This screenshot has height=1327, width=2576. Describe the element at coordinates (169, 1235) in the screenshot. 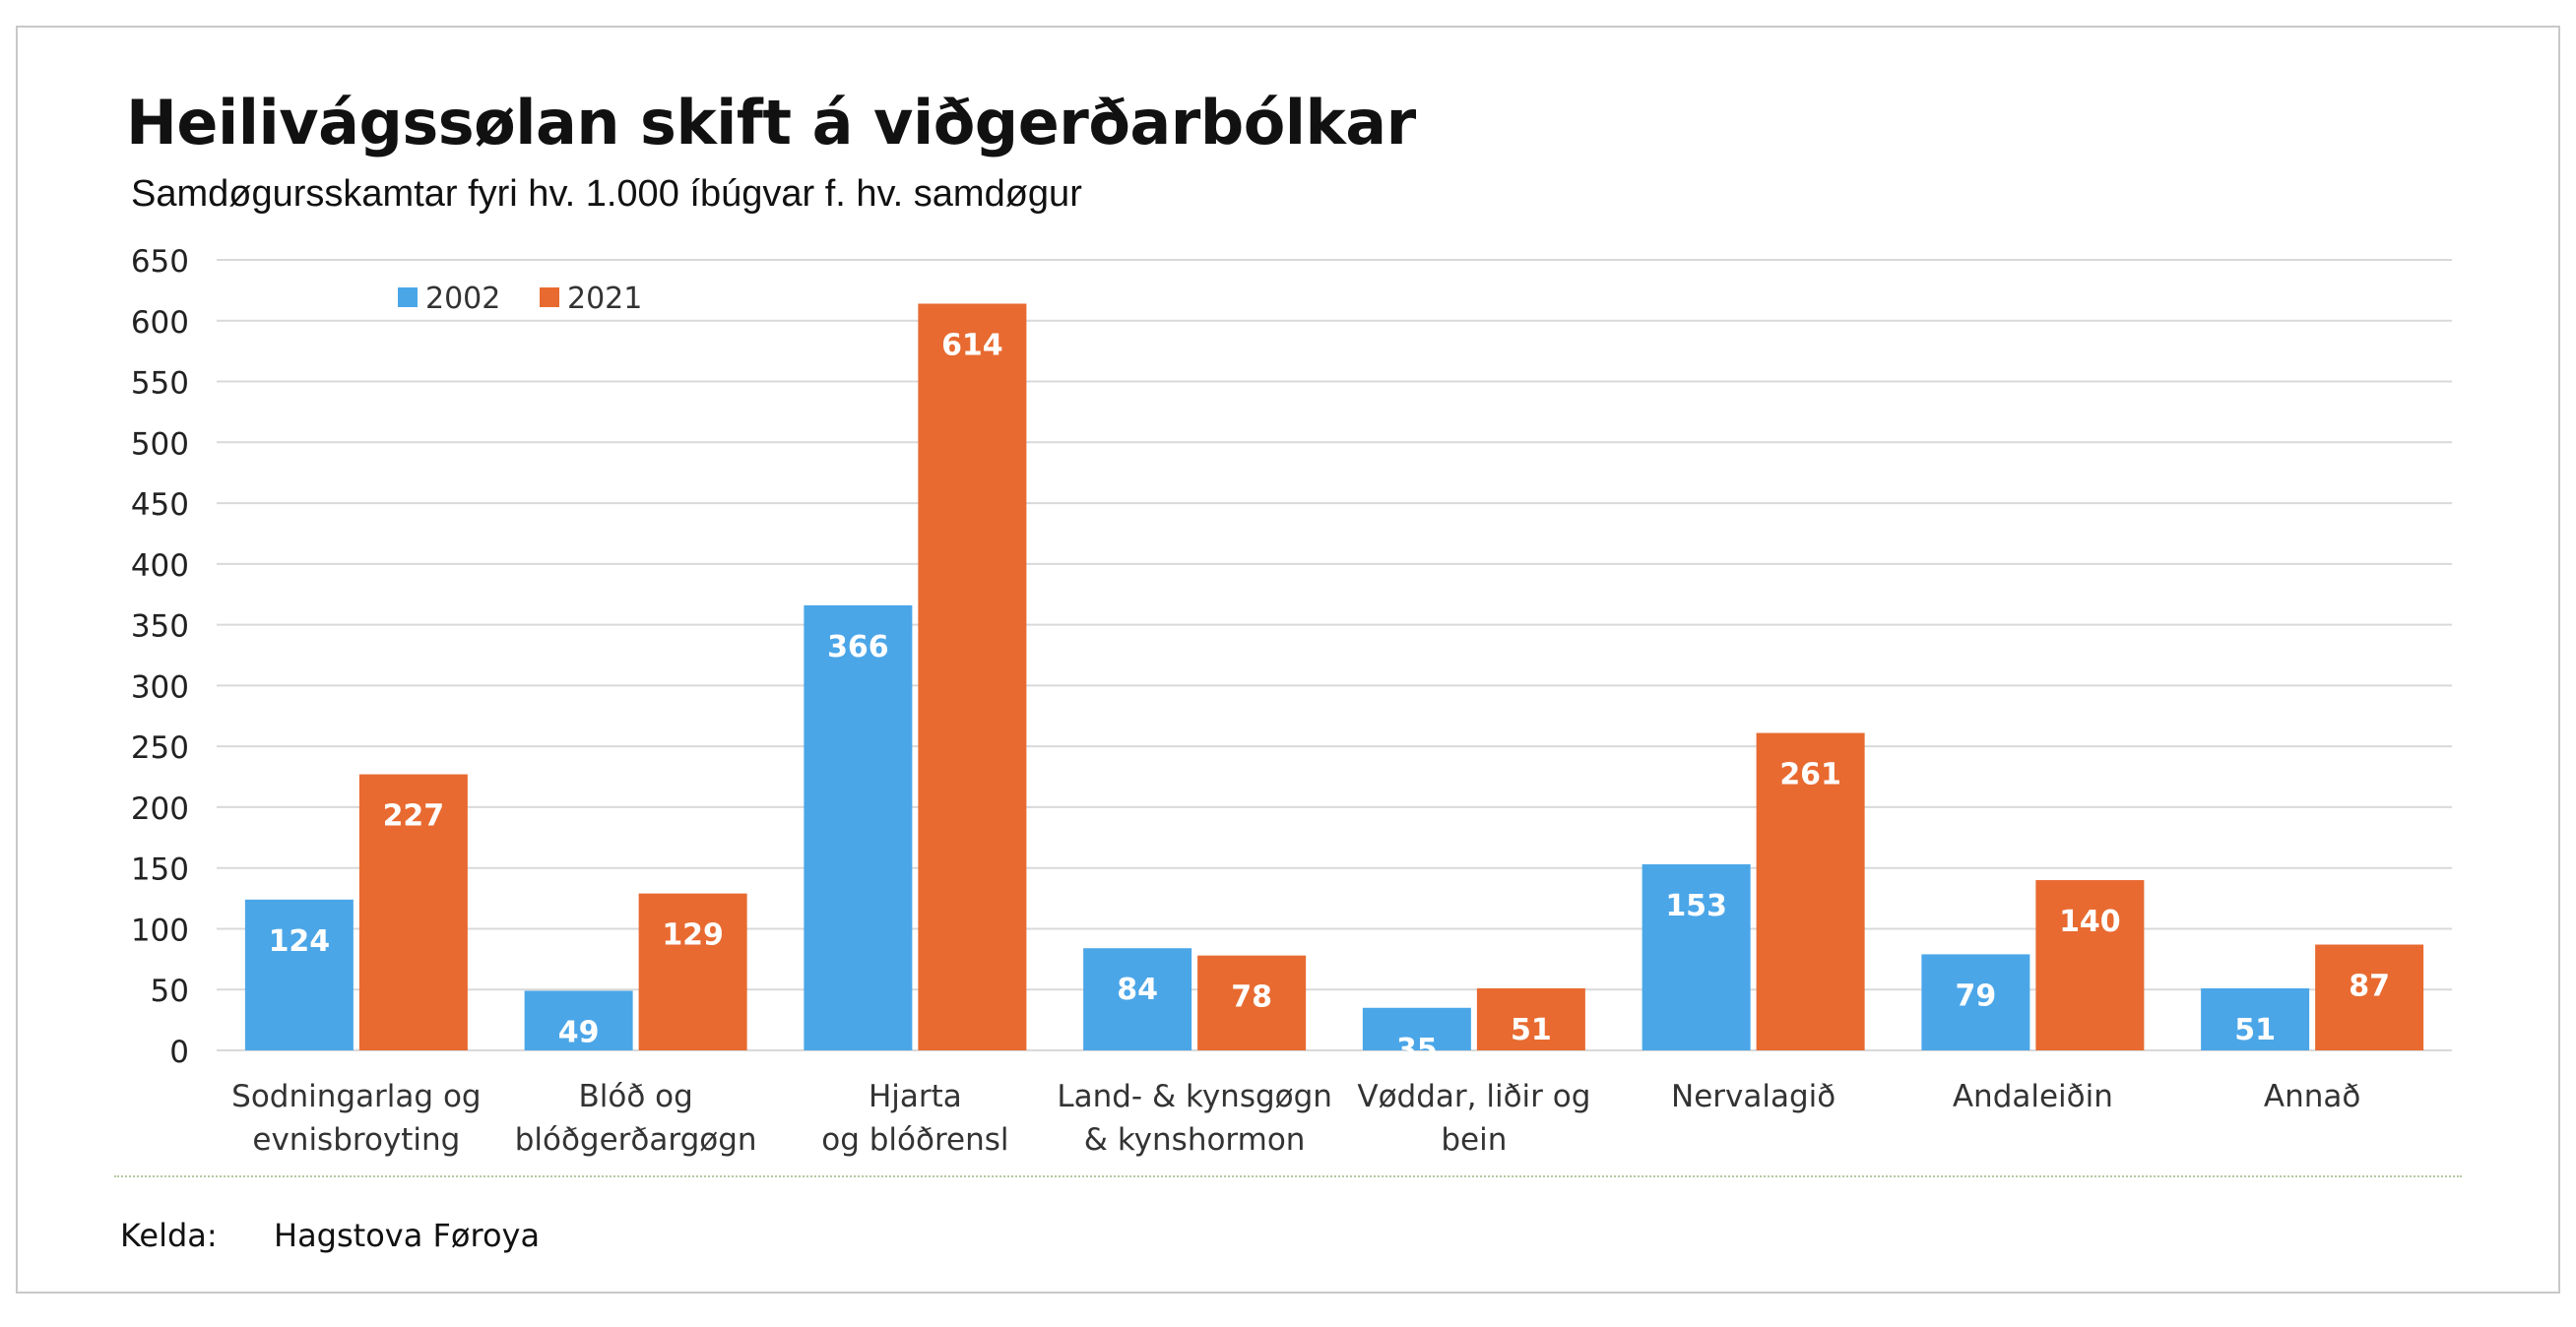

I see `source-label: Kelda:` at that location.